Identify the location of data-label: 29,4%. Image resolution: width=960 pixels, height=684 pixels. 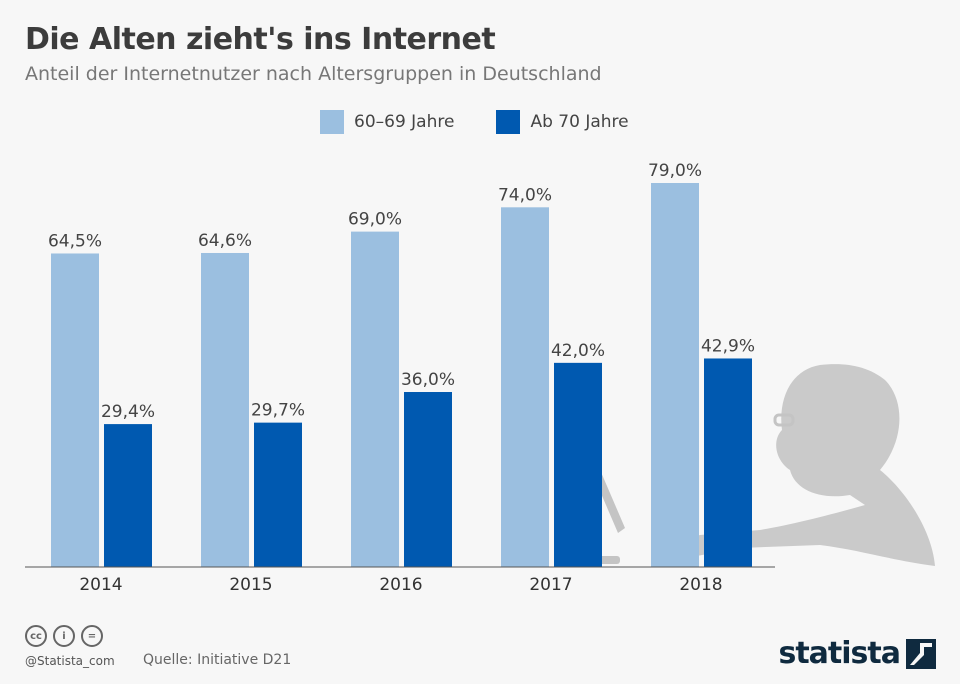
(128, 412).